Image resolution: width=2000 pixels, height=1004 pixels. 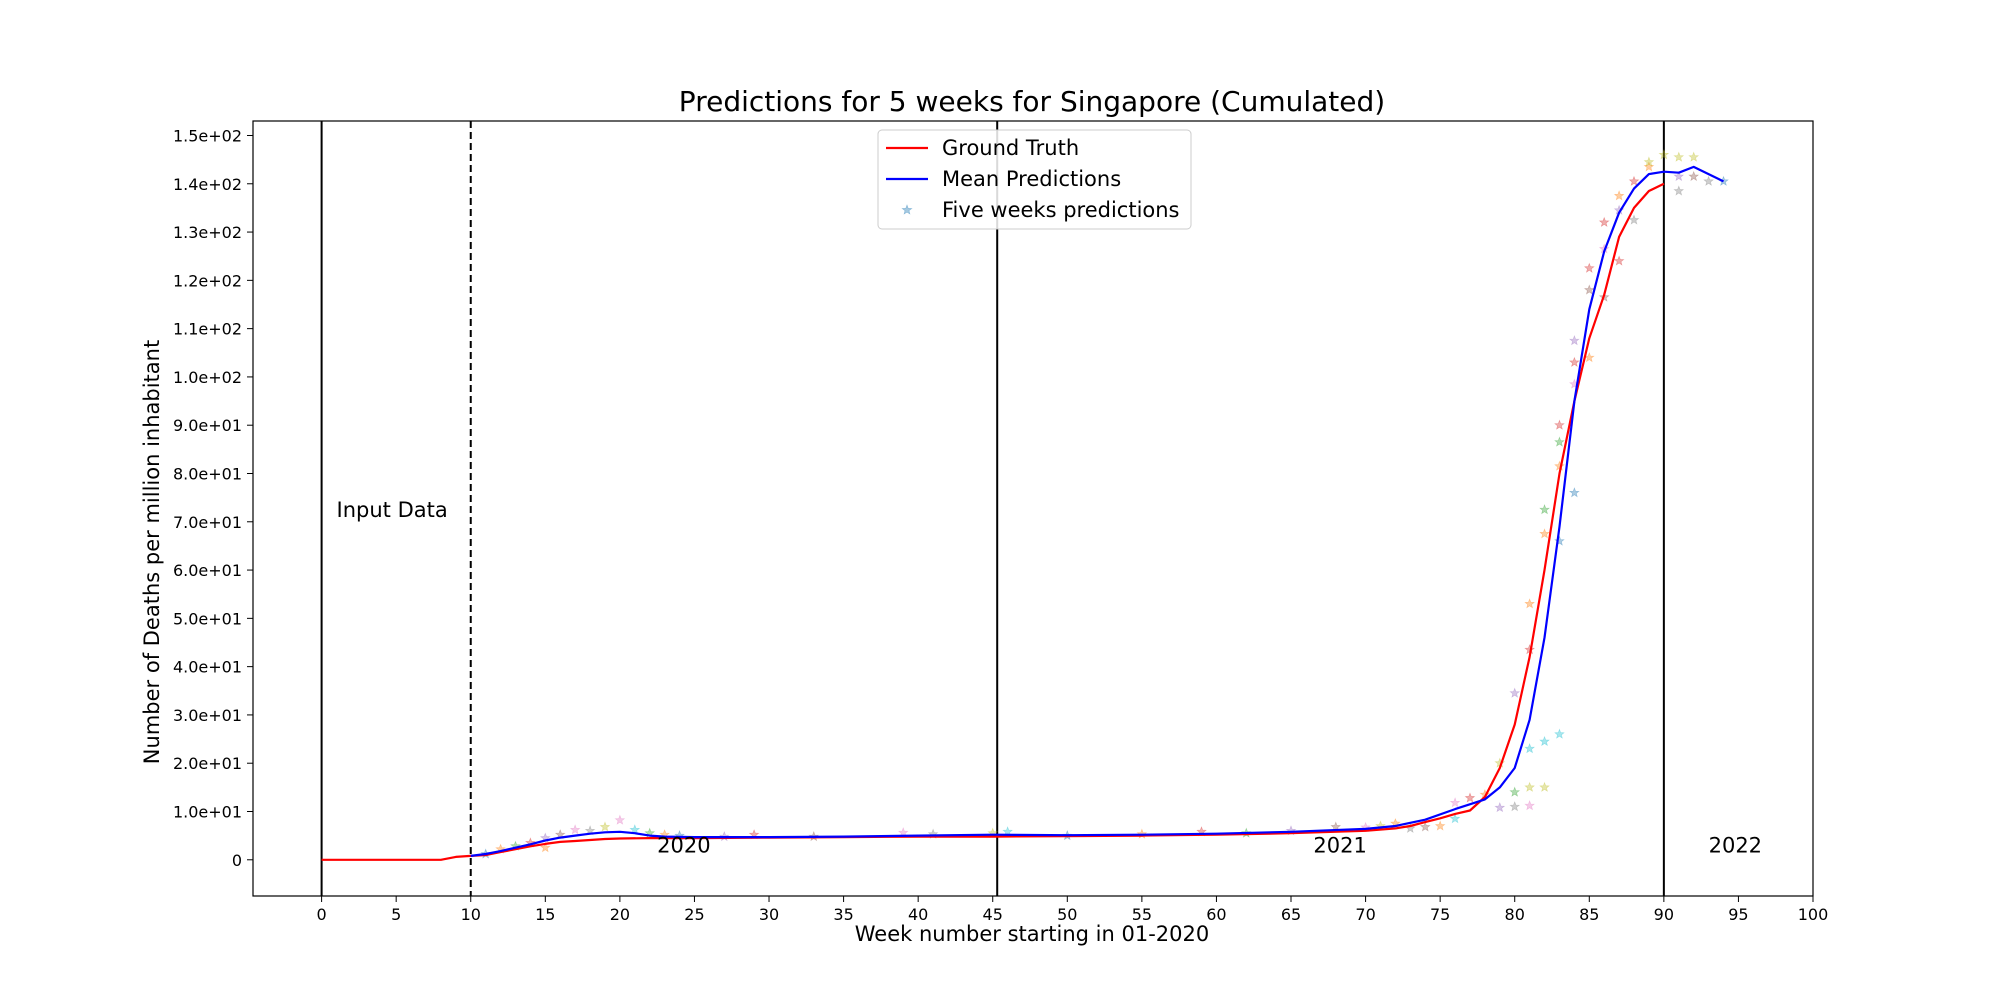 I want to click on x-tick-label: 30, so click(x=769, y=914).